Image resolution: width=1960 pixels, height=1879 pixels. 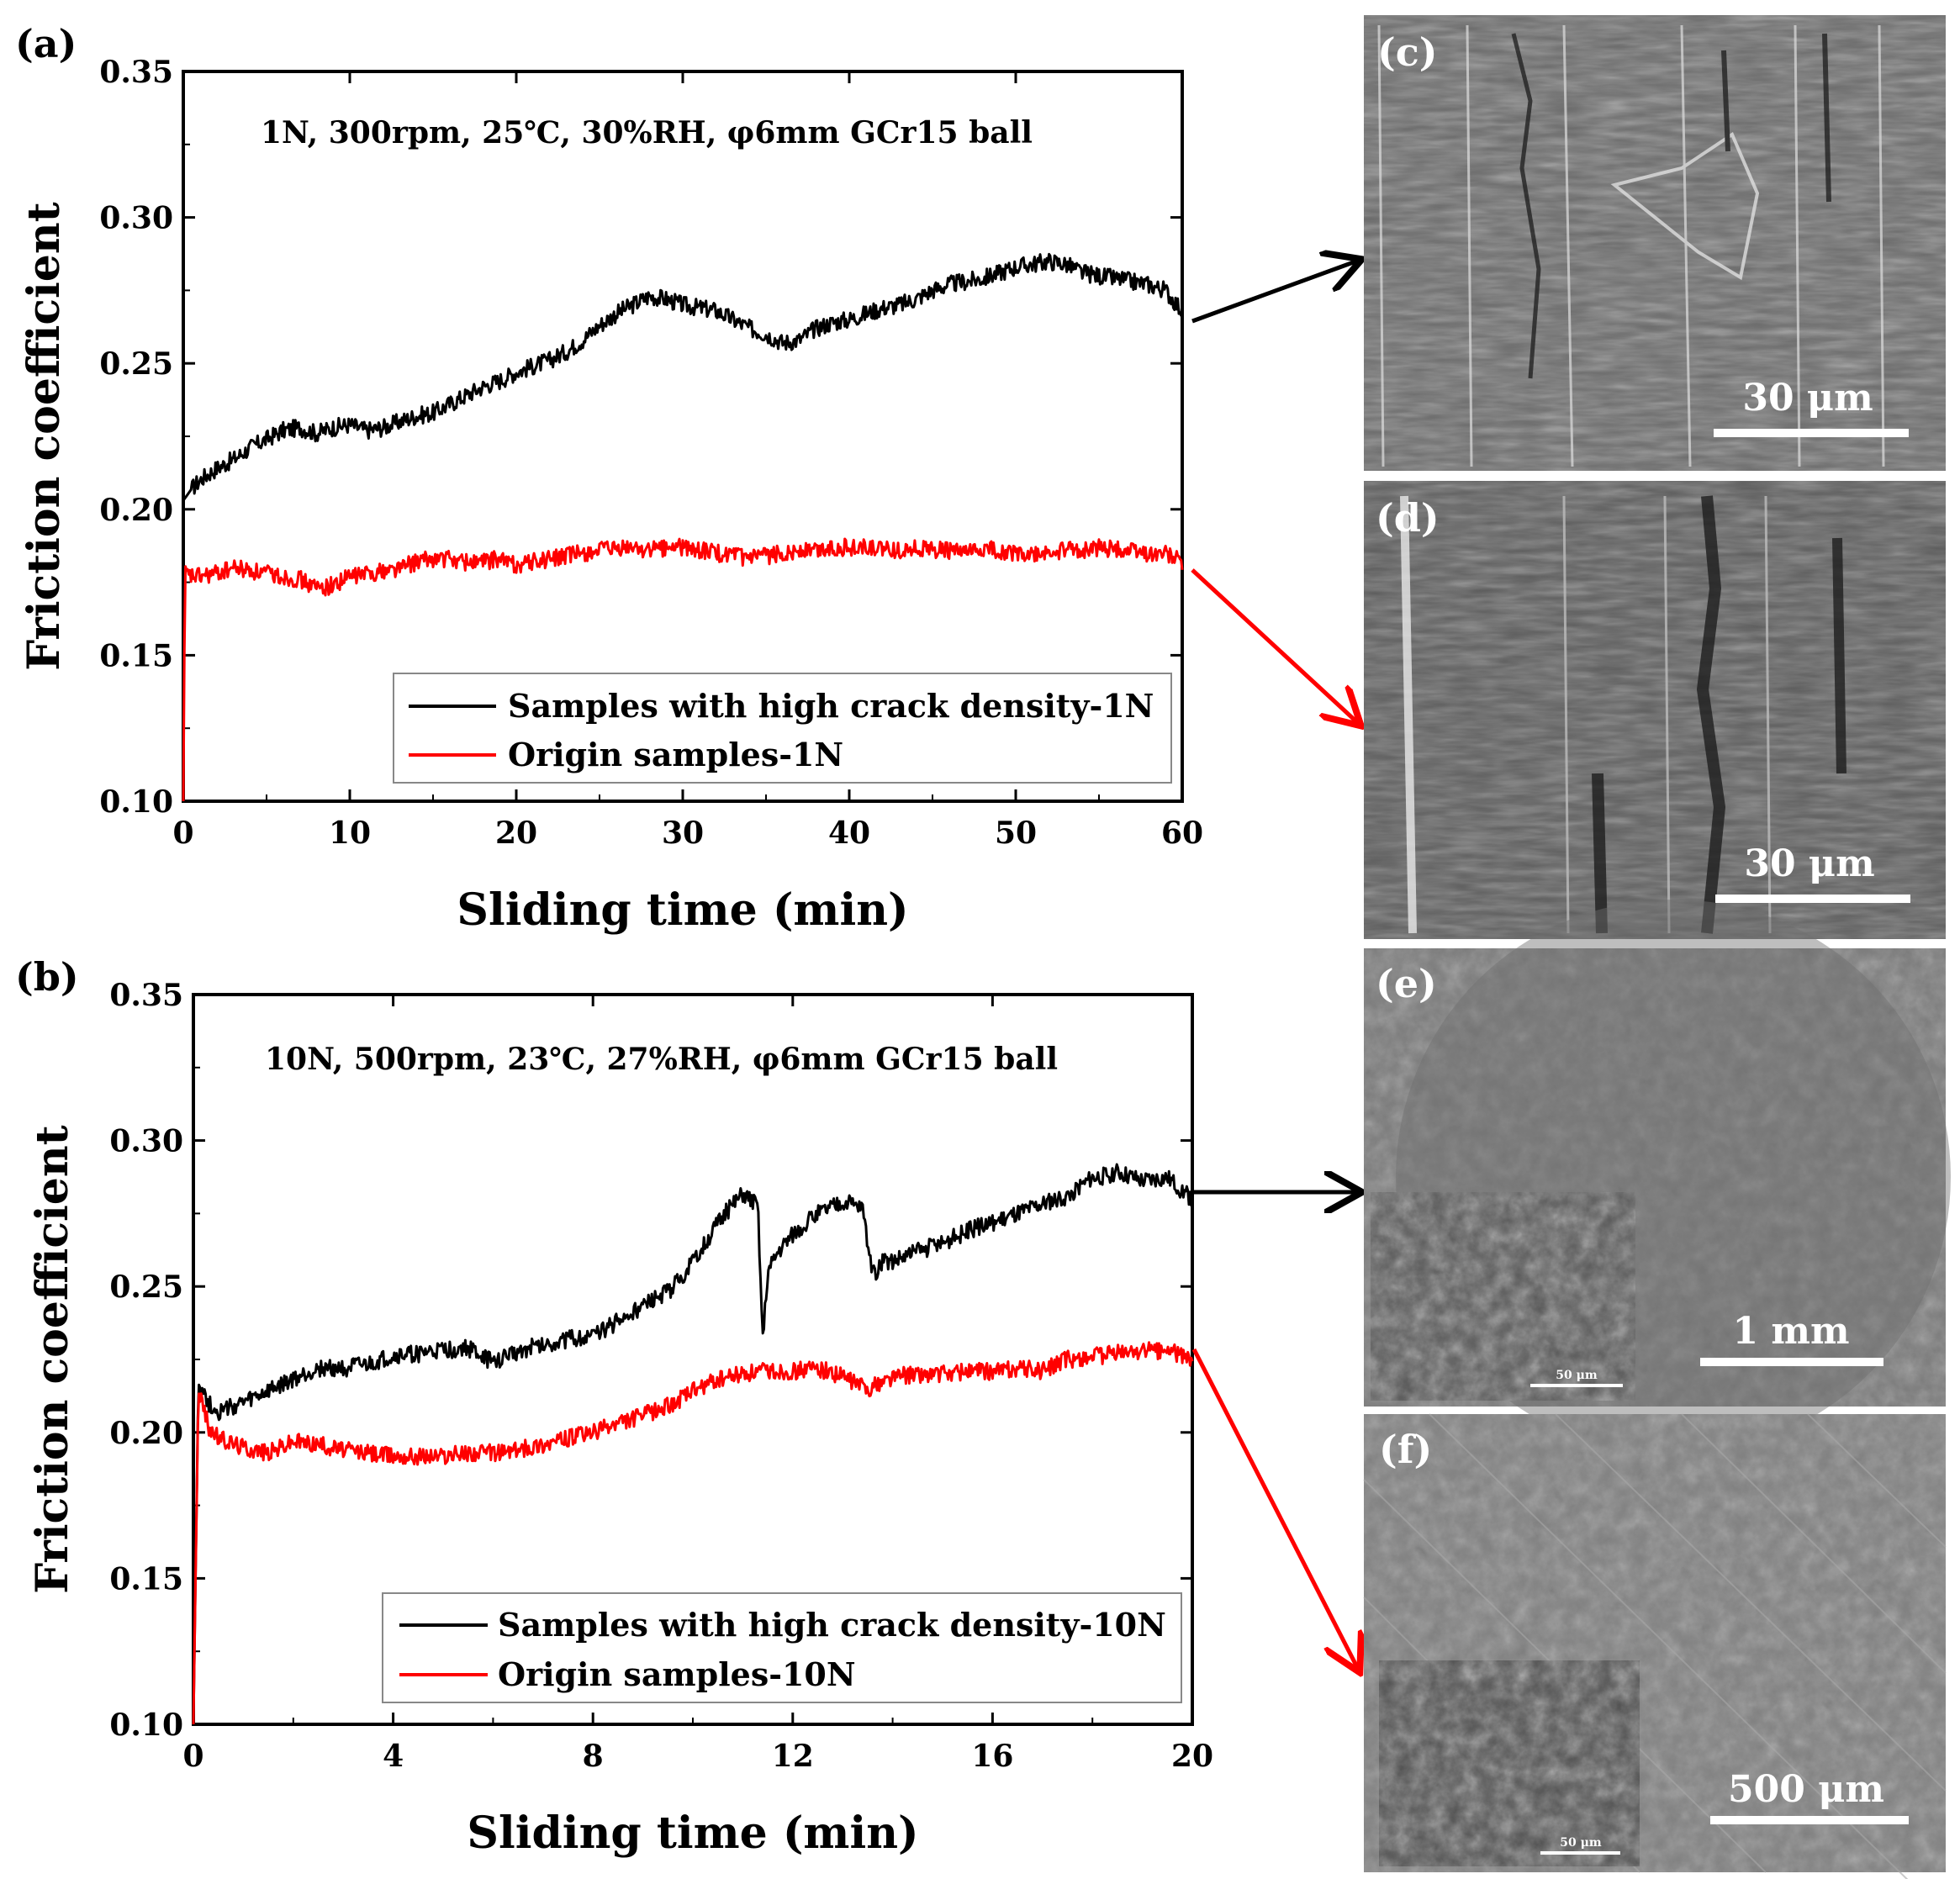 I want to click on y-axis-title-a: Friction coefficient, so click(x=44, y=436).